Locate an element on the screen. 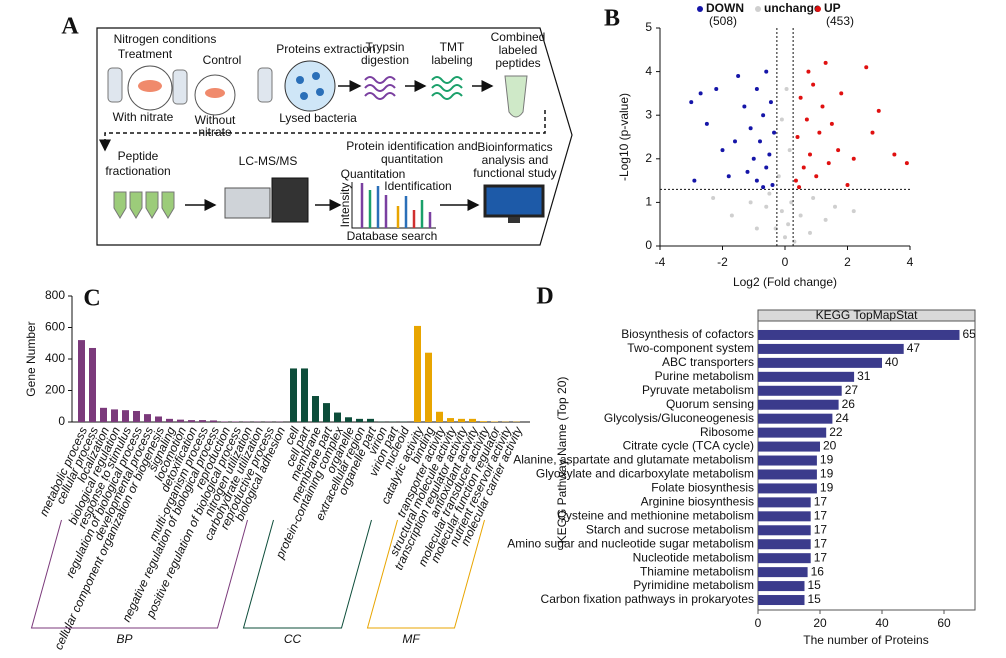  fraction-tubes is located at coordinates (144, 205).